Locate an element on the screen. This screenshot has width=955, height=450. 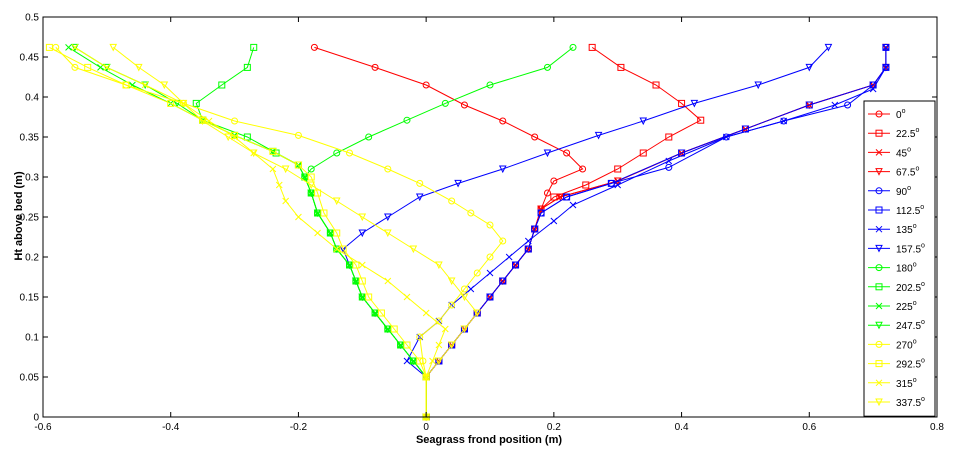
legend-entry: 45o is located at coordinates (889, 152).